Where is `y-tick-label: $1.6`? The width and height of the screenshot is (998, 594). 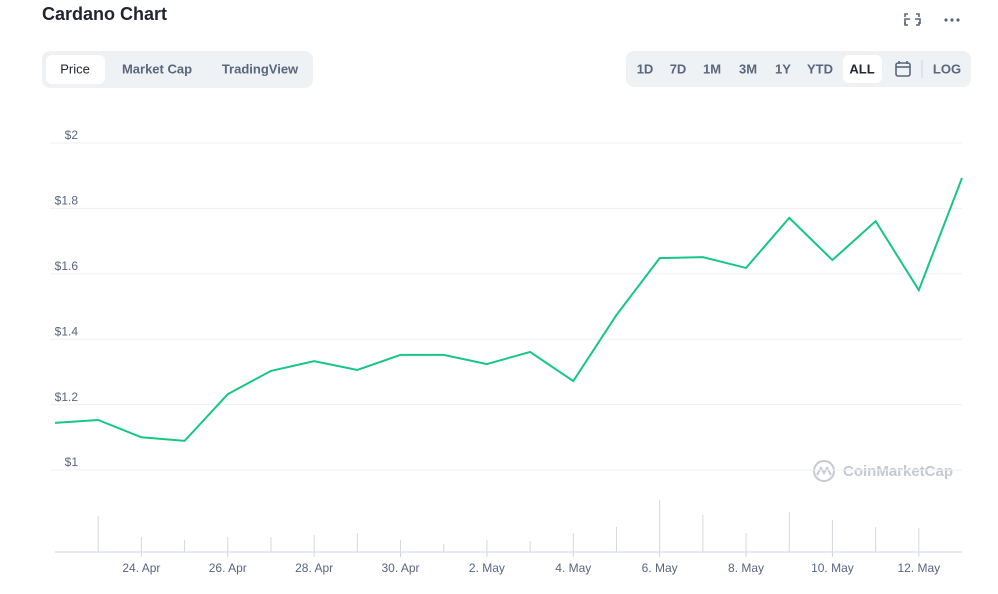 y-tick-label: $1.6 is located at coordinates (67, 266).